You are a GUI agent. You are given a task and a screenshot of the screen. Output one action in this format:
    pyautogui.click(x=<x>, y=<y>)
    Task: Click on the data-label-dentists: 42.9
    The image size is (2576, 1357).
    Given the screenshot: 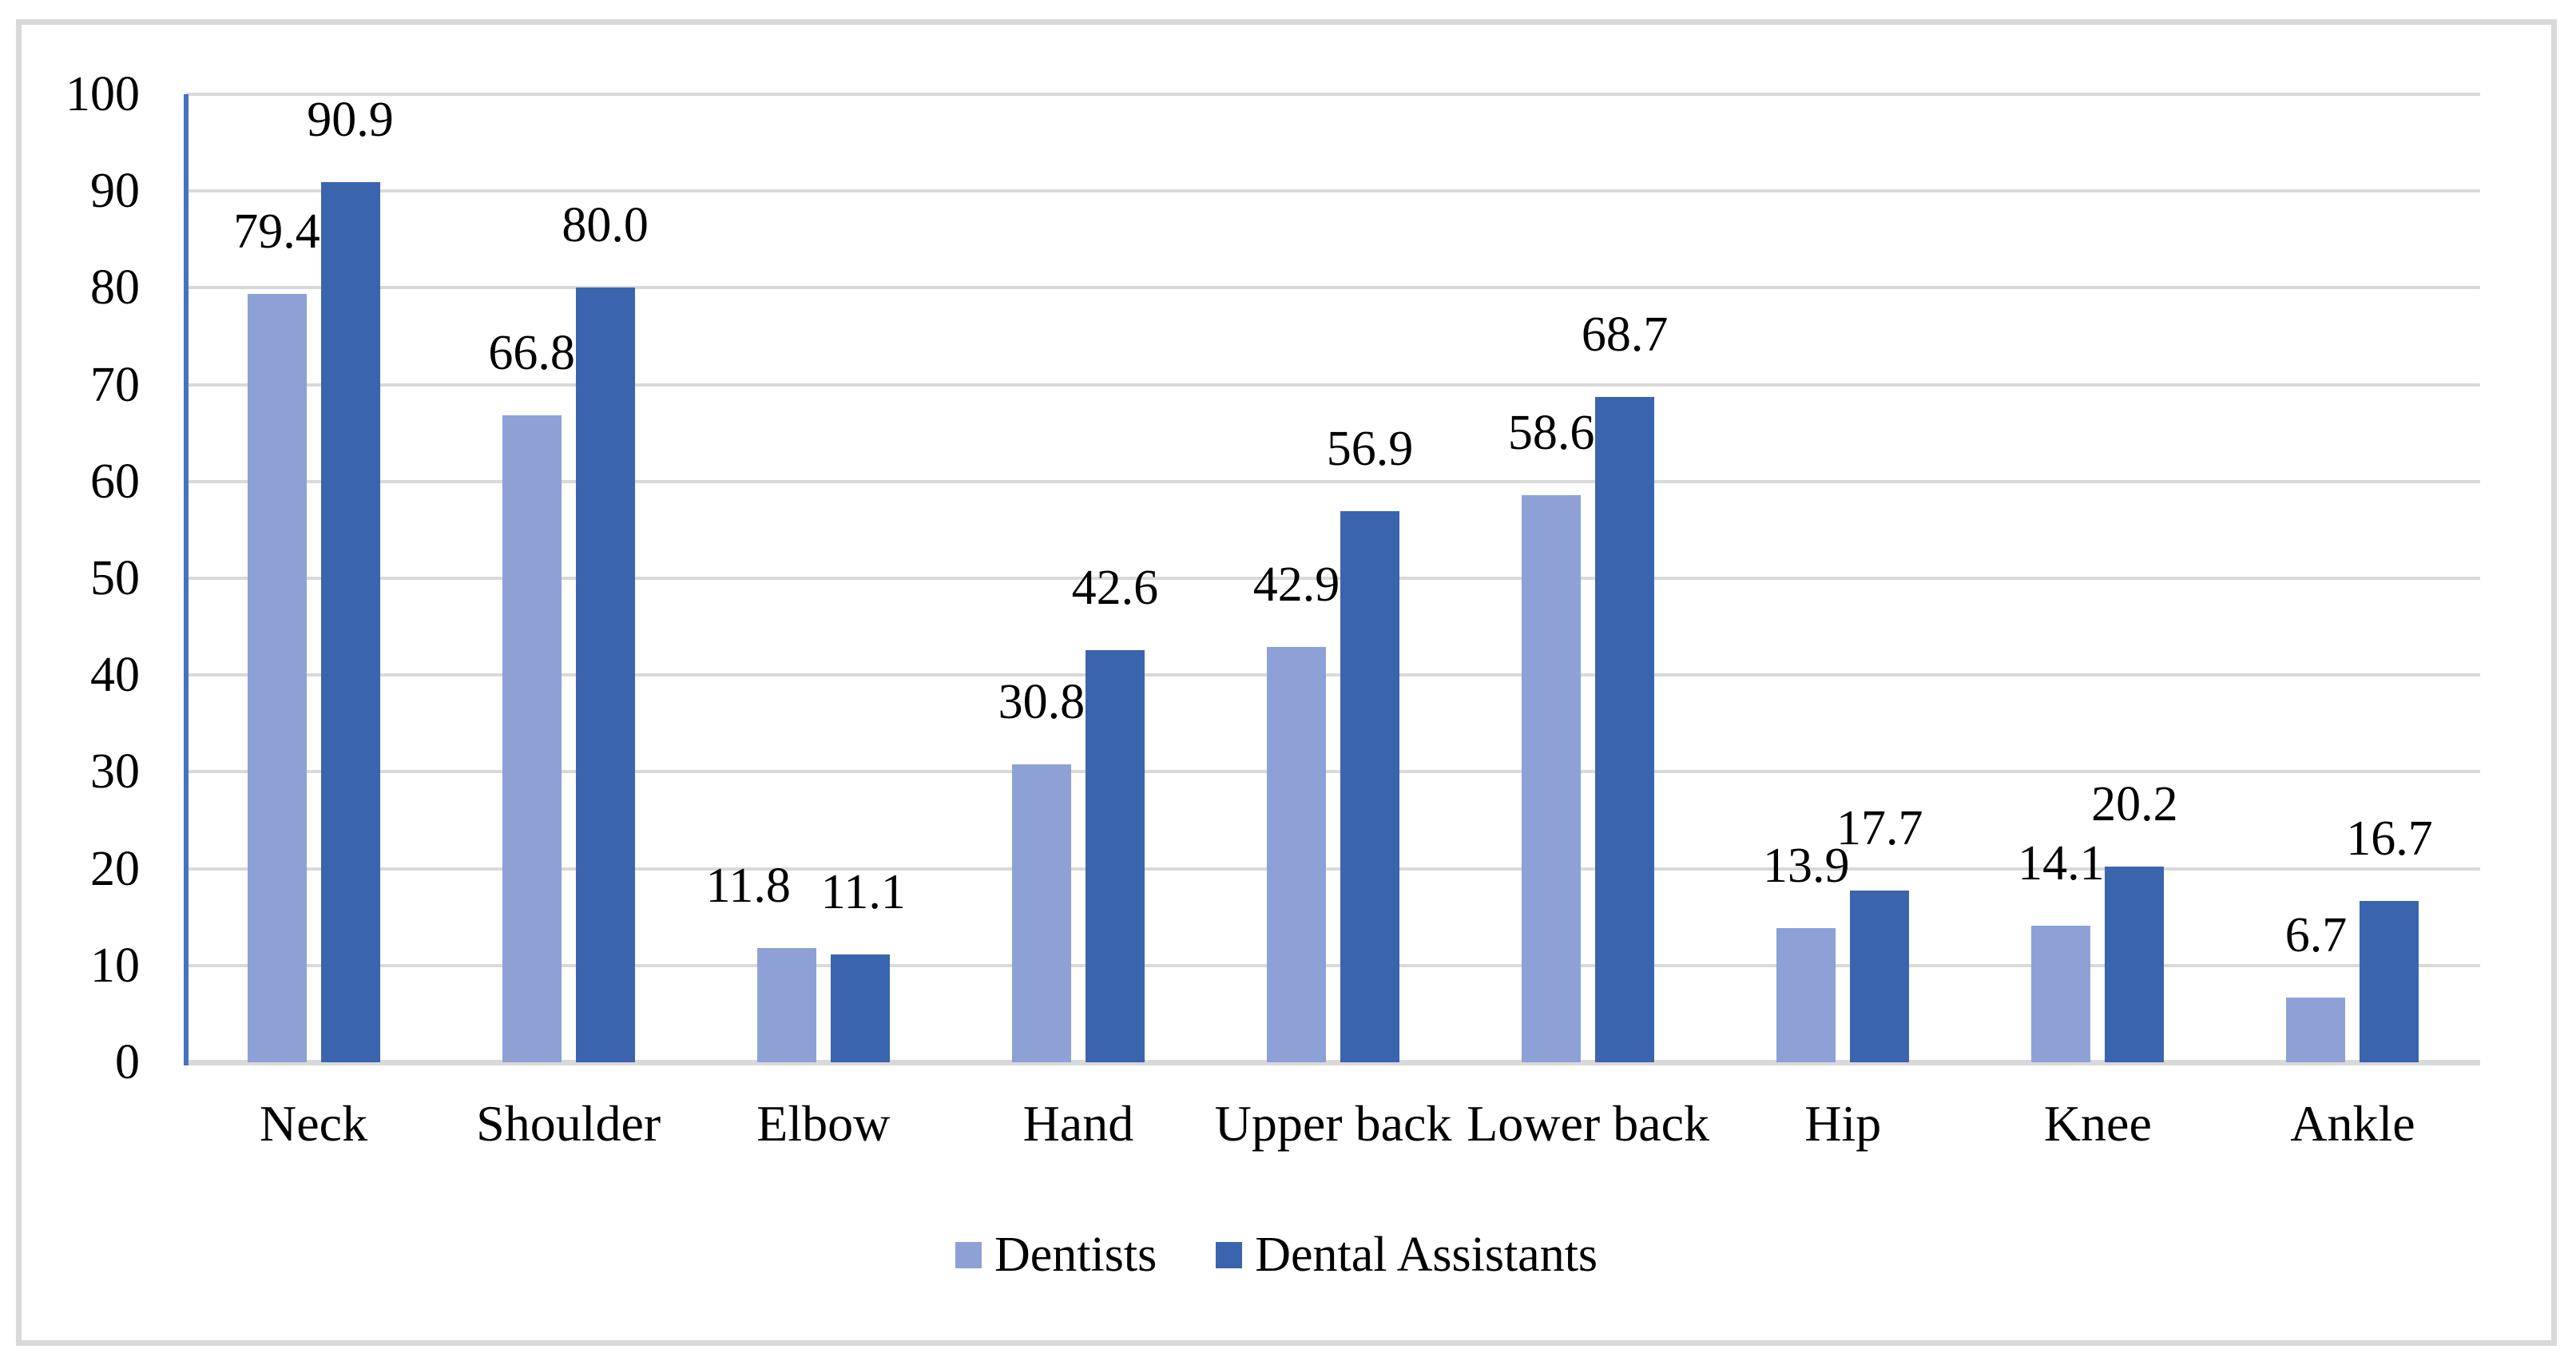 What is the action you would take?
    pyautogui.click(x=1296, y=585)
    